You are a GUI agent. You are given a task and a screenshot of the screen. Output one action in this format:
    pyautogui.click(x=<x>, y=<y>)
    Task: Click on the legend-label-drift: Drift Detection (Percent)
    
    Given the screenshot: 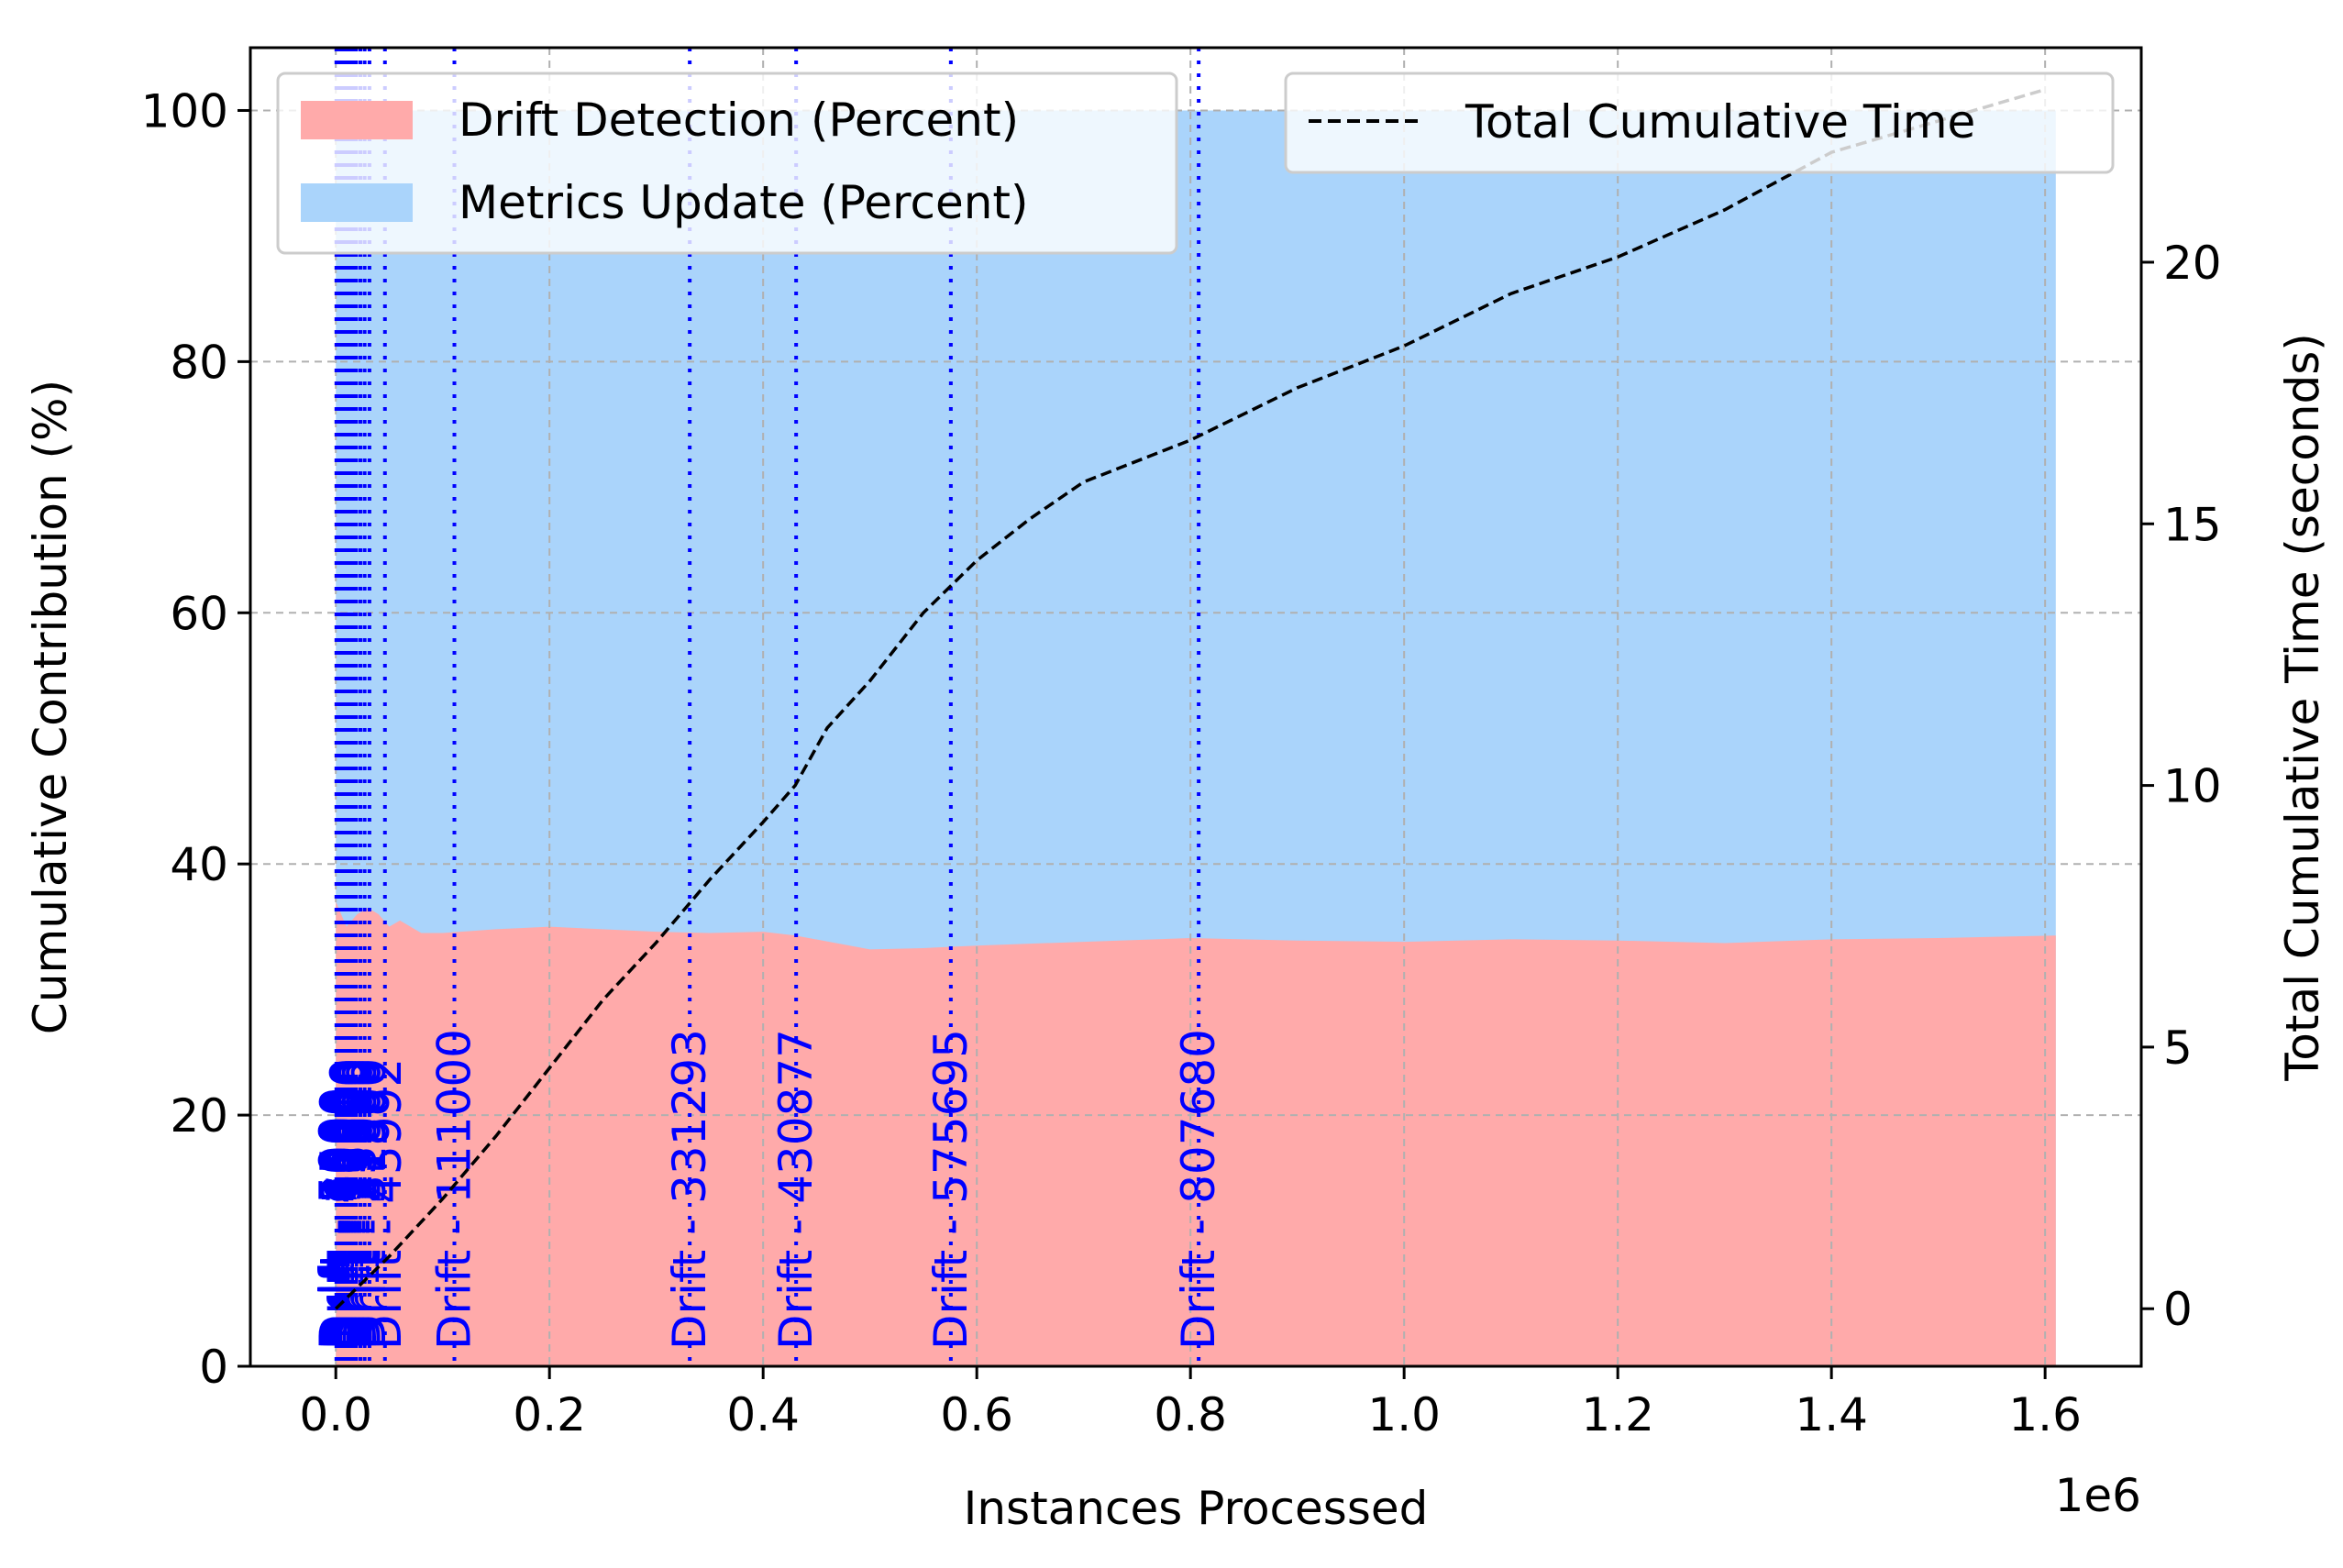 What is the action you would take?
    pyautogui.click(x=739, y=121)
    